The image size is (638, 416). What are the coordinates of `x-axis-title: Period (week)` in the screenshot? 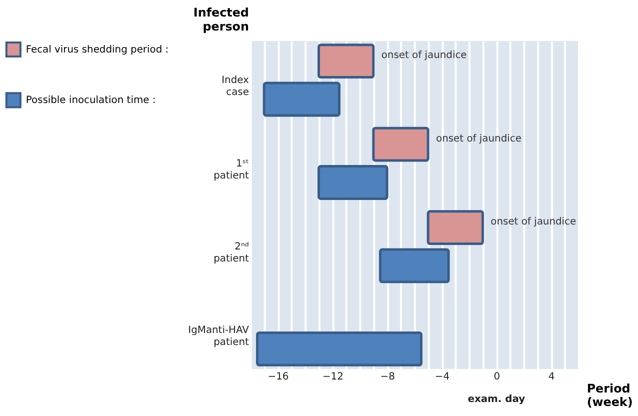 It's located at (609, 395).